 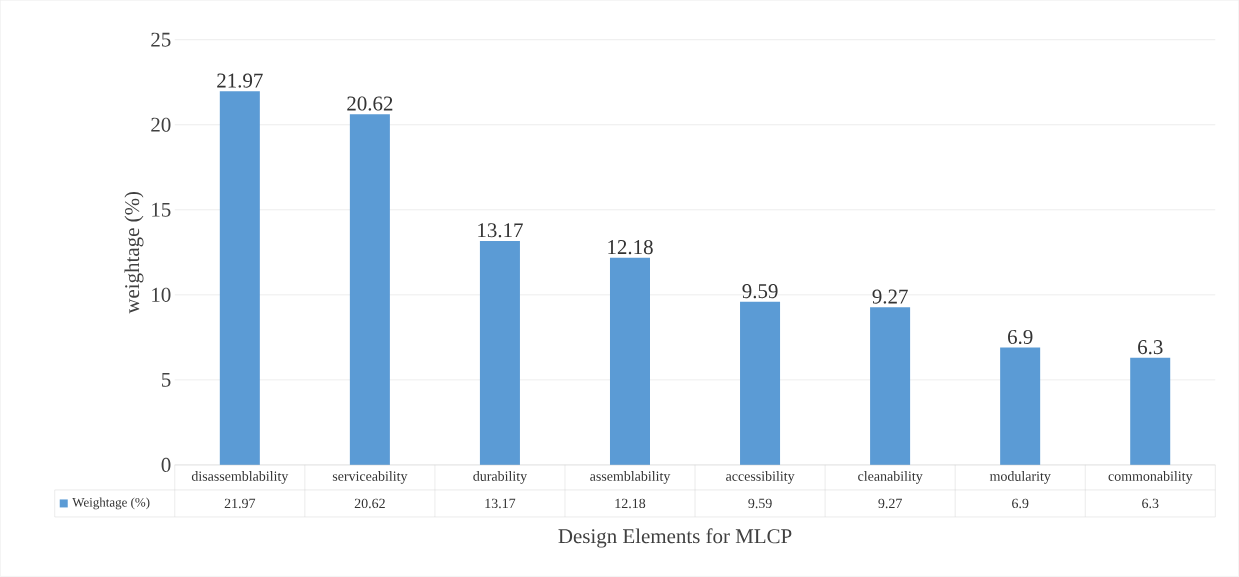 What do you see at coordinates (370, 477) in the screenshot?
I see `x-tick-label: serviceability` at bounding box center [370, 477].